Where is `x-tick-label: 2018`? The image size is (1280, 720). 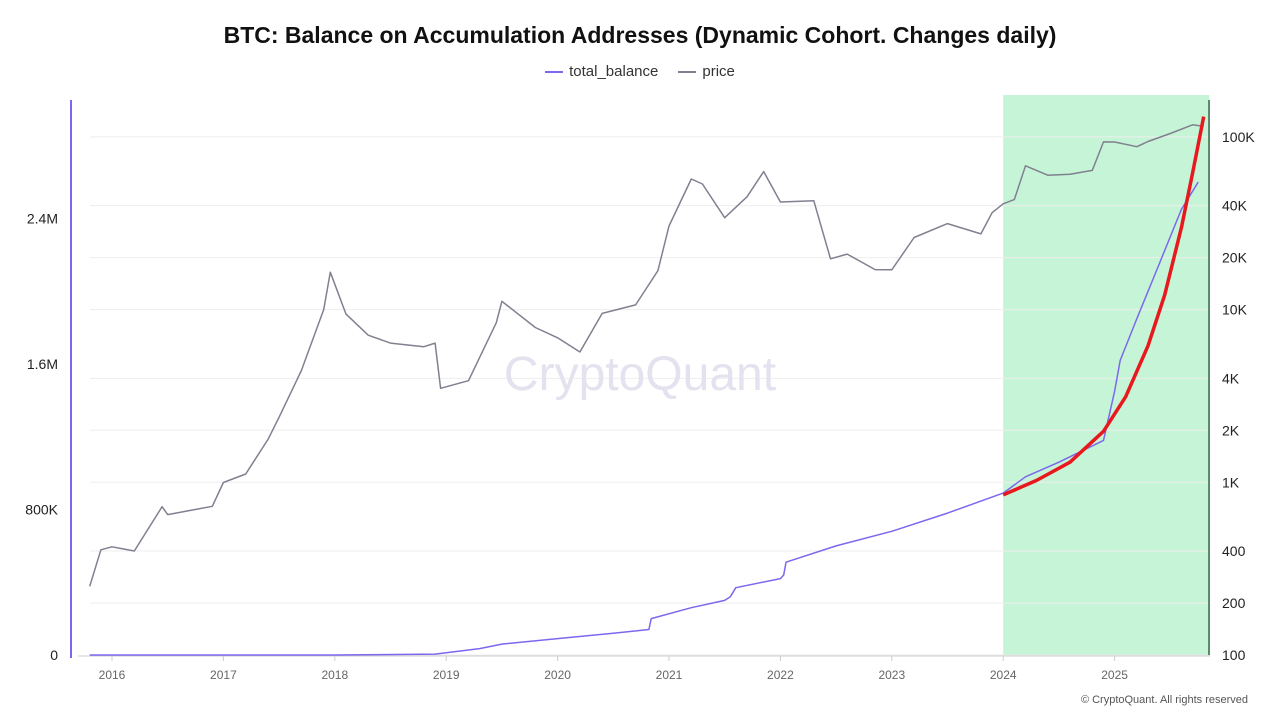
x-tick-label: 2018 is located at coordinates (334, 675).